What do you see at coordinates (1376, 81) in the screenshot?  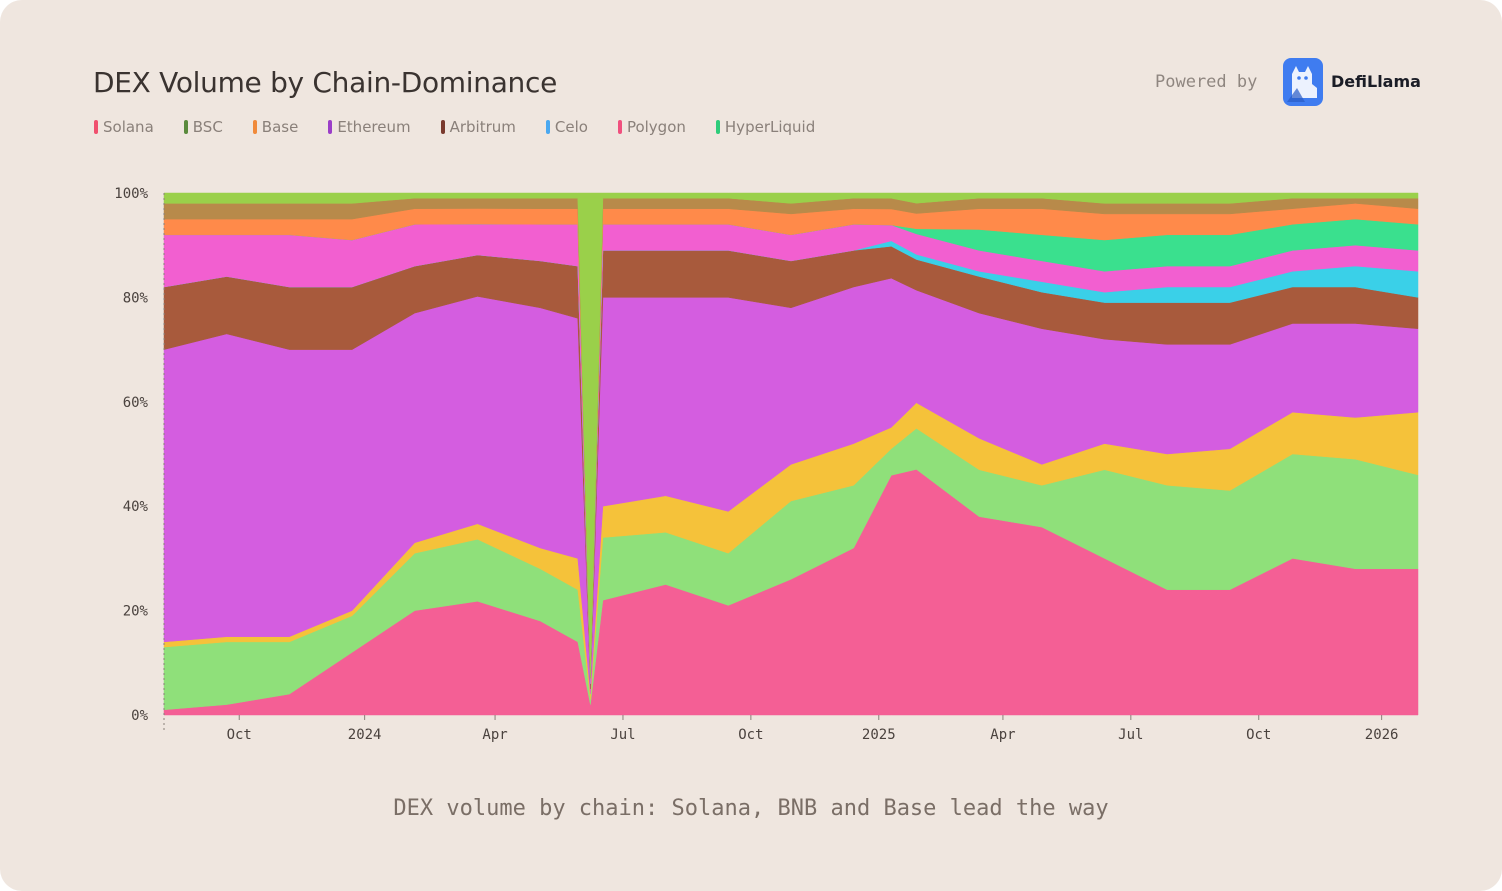 I see `brand-name: DefiLlama` at bounding box center [1376, 81].